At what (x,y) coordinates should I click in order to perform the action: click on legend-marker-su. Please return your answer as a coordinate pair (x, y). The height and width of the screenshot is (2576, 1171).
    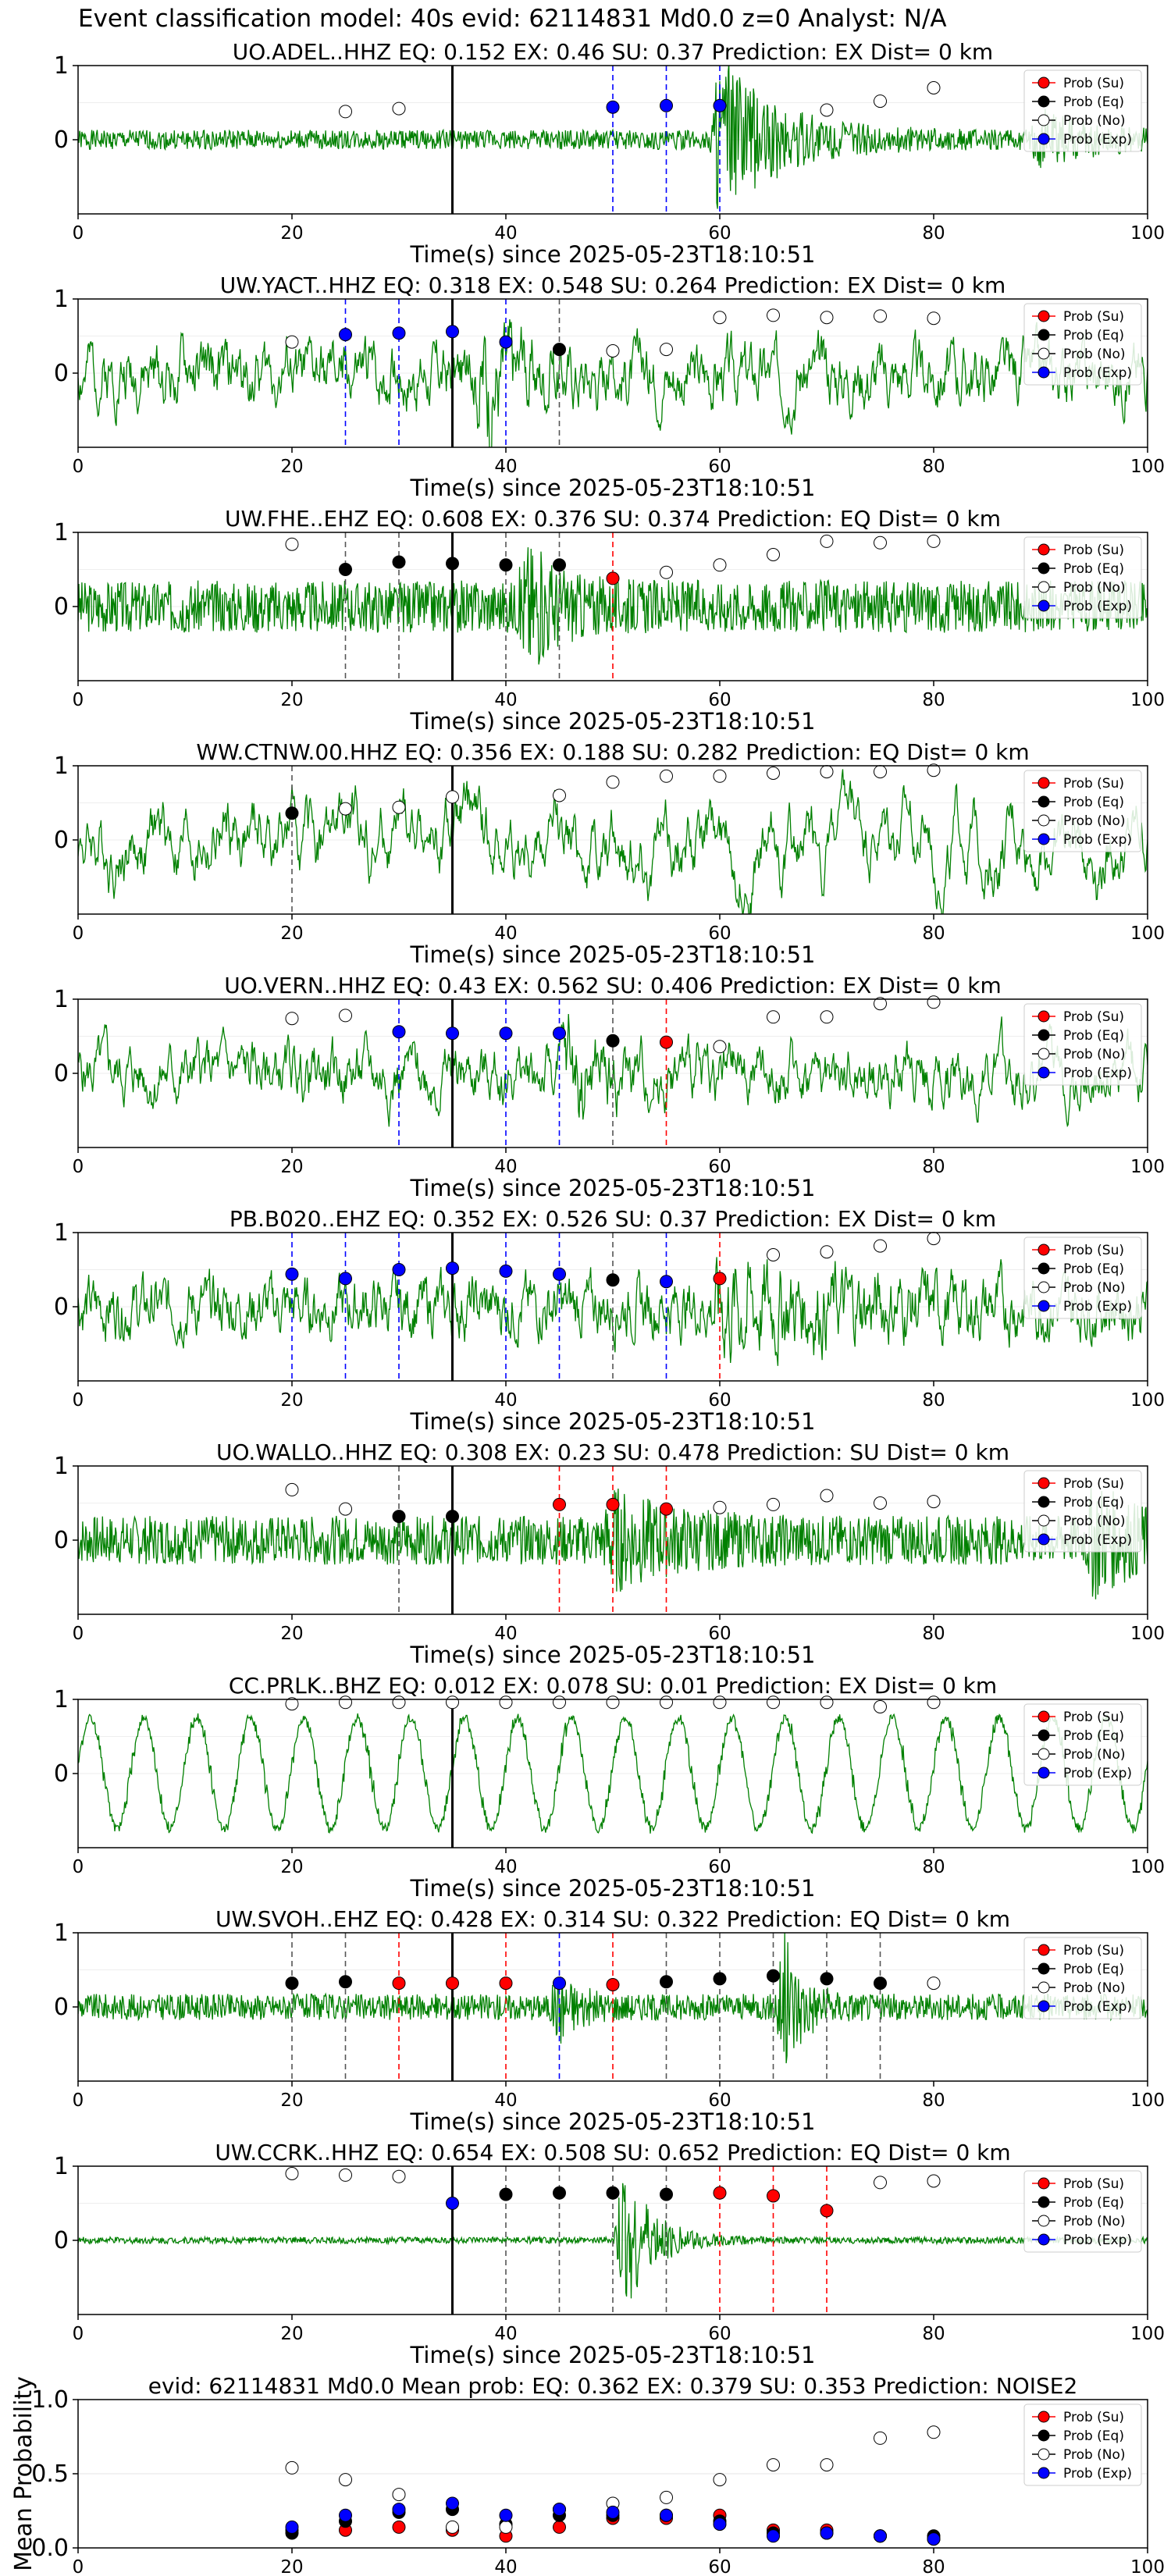
    Looking at the image, I should click on (1044, 783).